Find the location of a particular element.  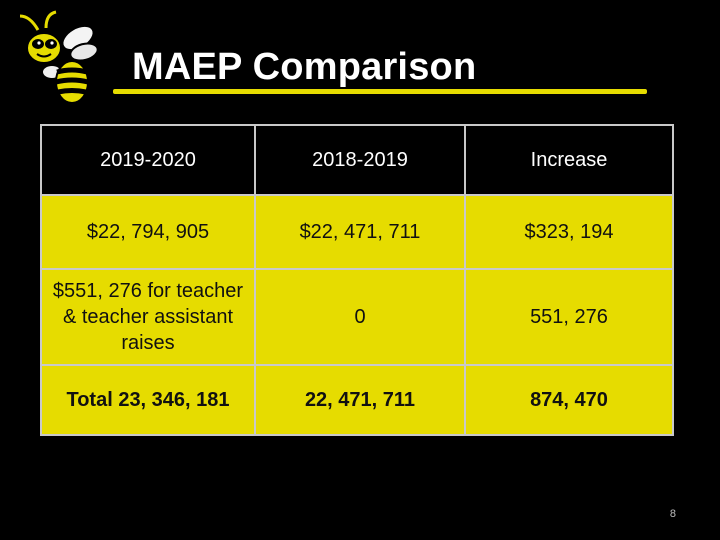

cell-increase-raises: 551, 276 is located at coordinates (569, 317).